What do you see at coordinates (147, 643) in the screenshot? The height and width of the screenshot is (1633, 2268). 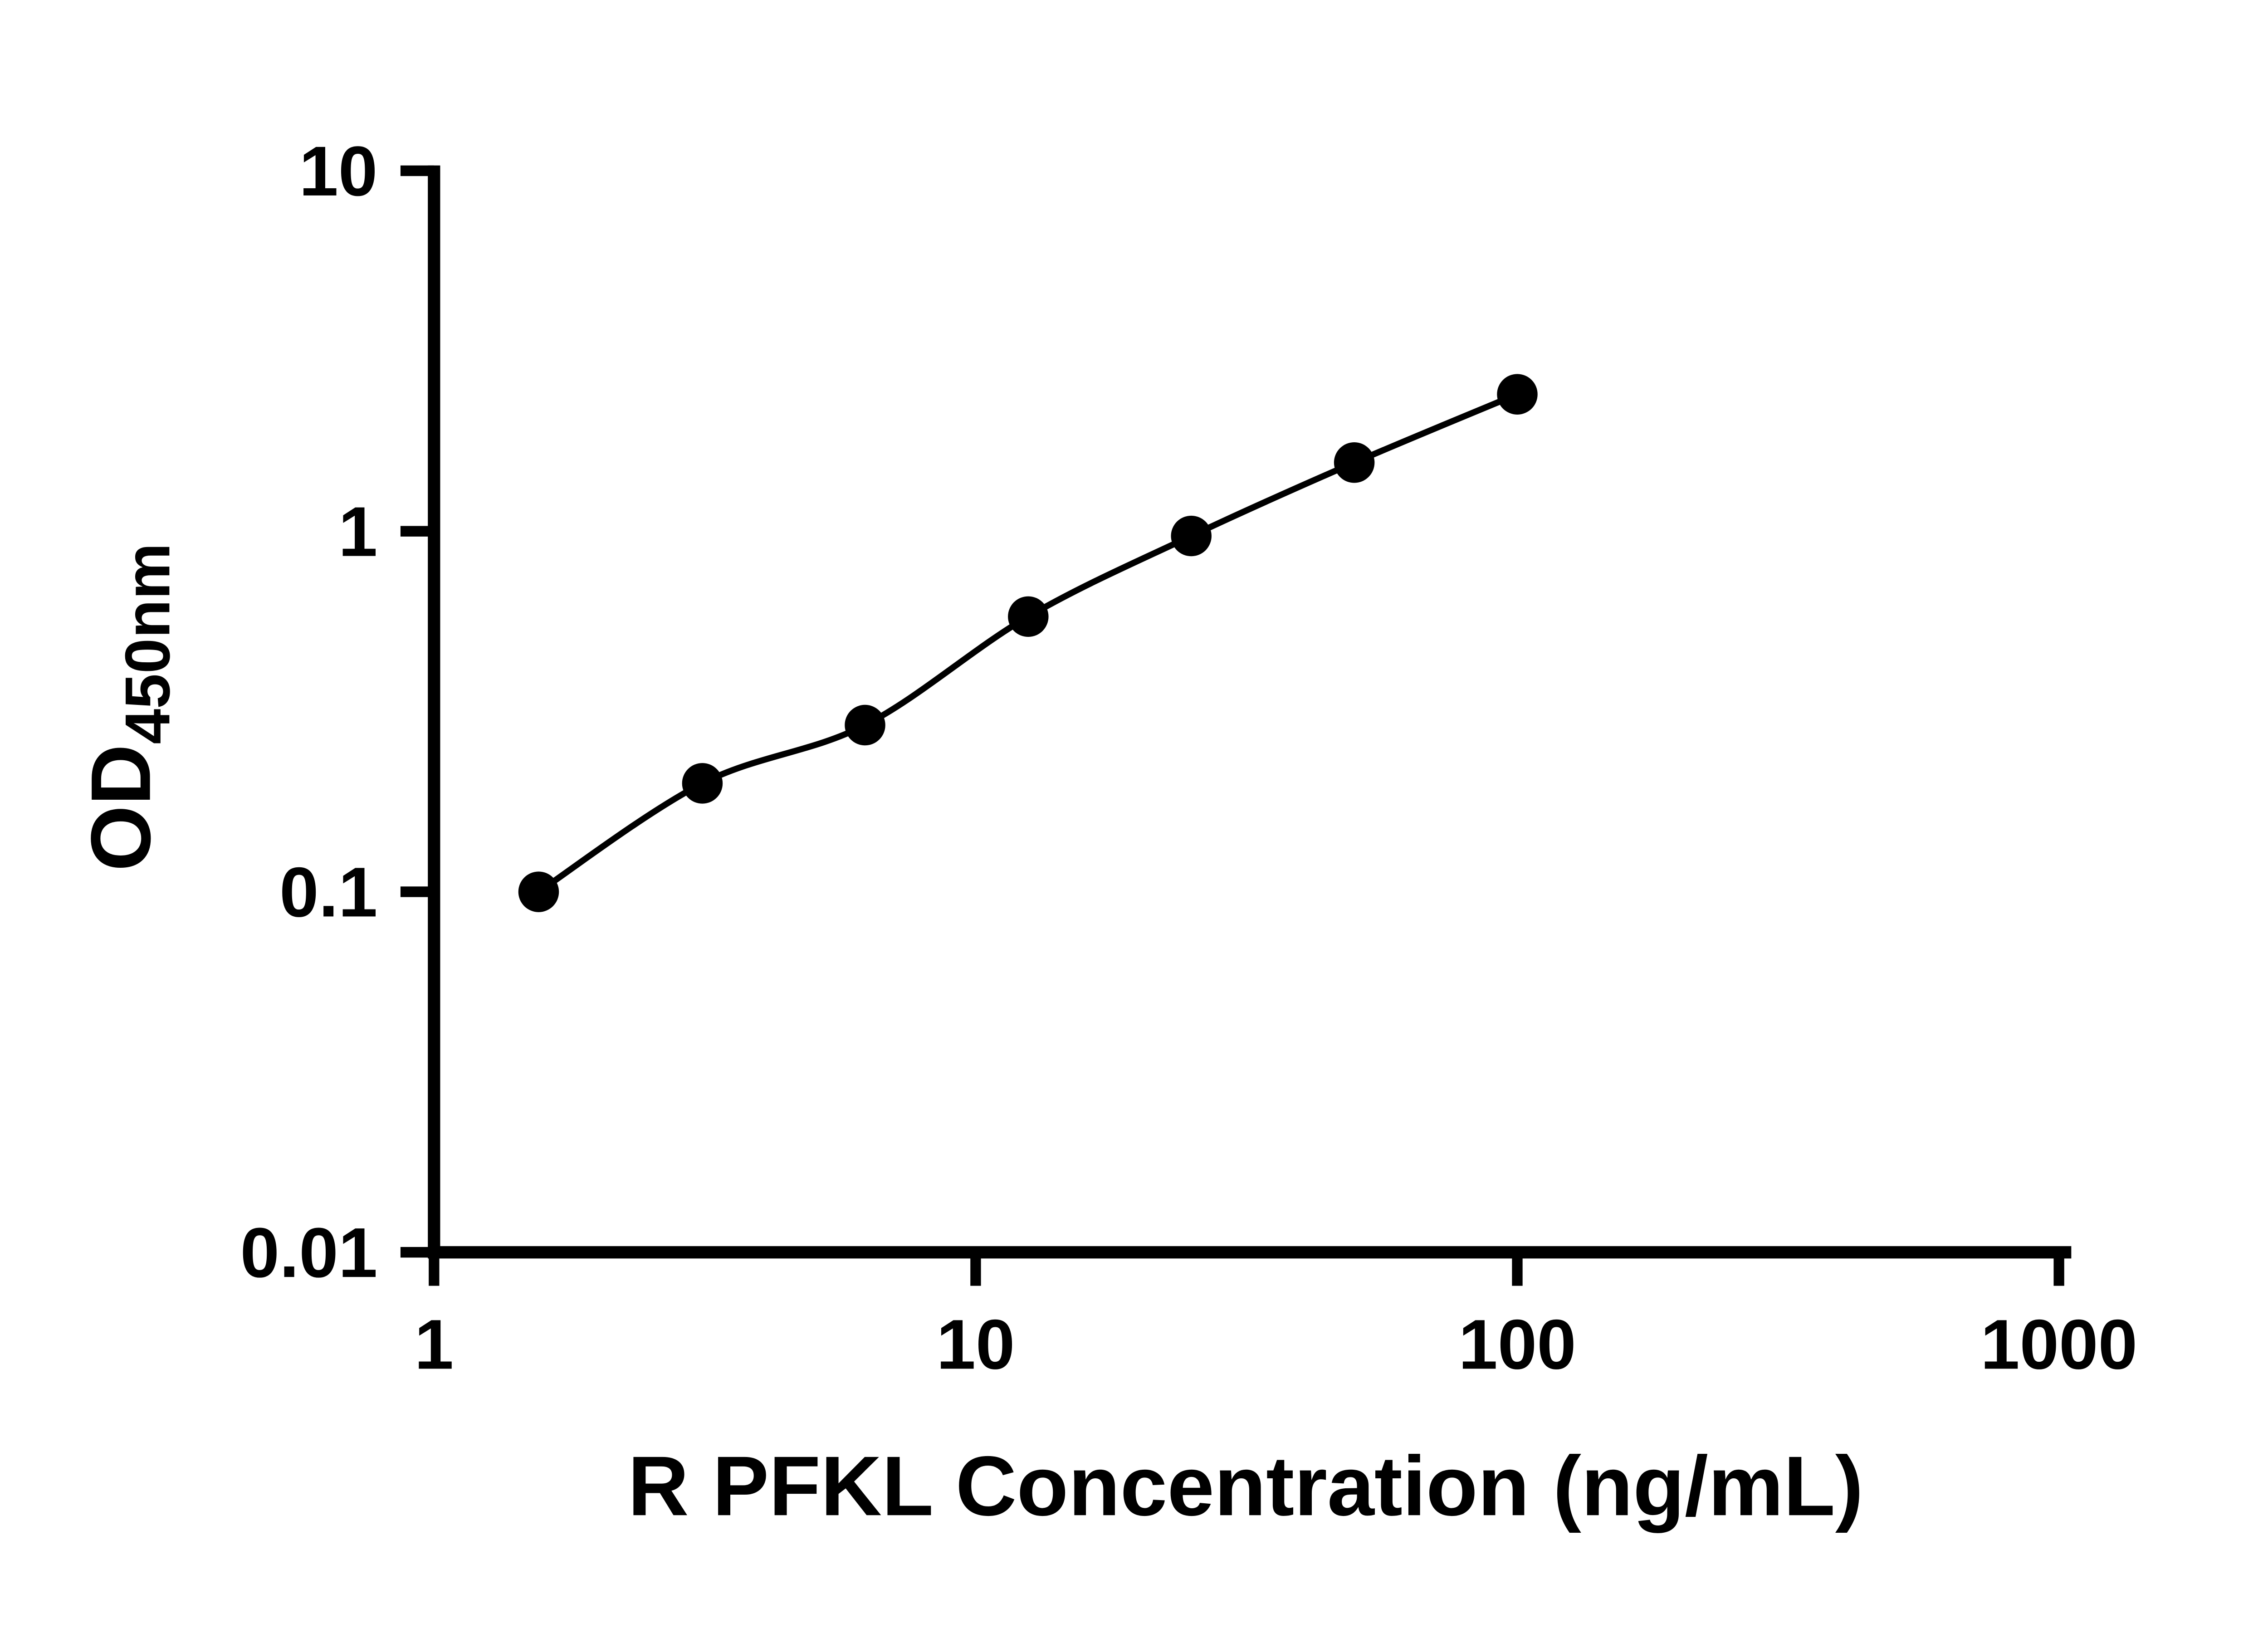 I see `y-axis-title-subscript: 450nm` at bounding box center [147, 643].